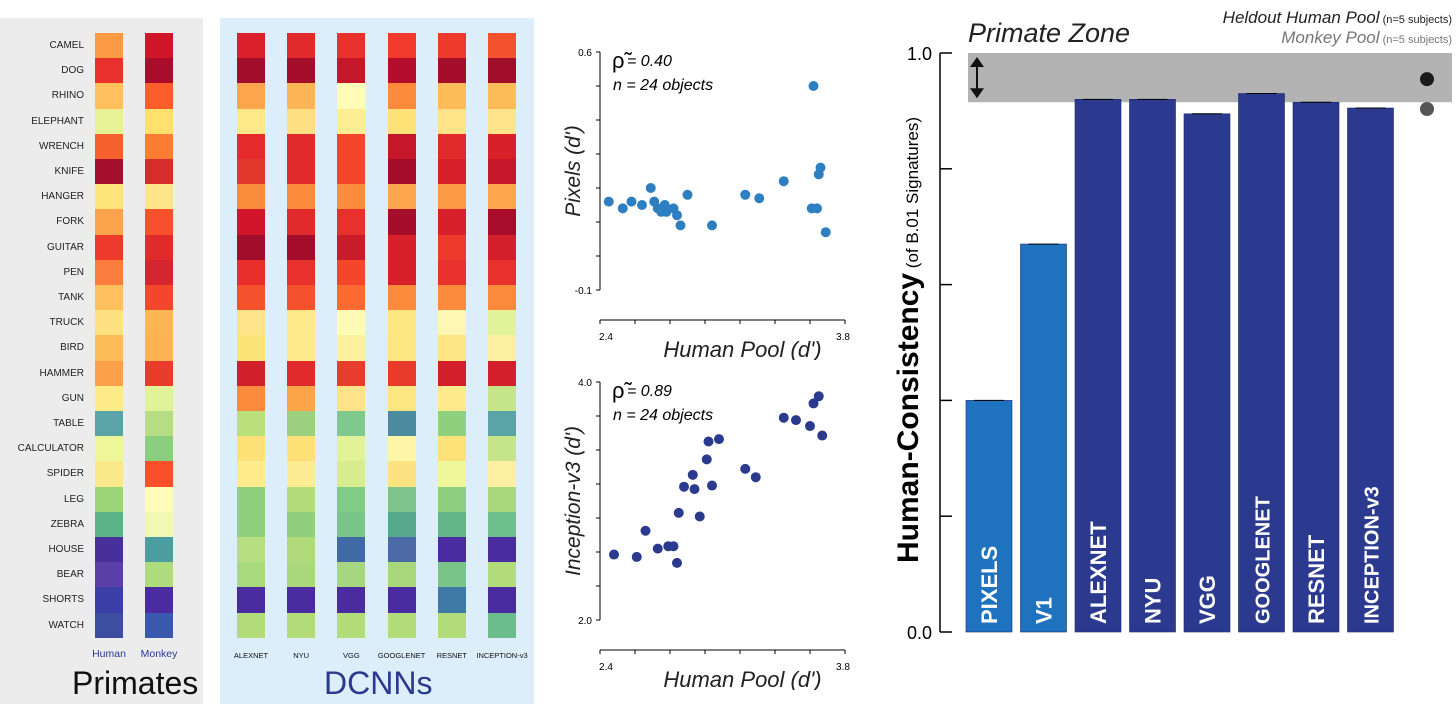  Describe the element at coordinates (109, 524) in the screenshot. I see `cell-human-zebra` at that location.